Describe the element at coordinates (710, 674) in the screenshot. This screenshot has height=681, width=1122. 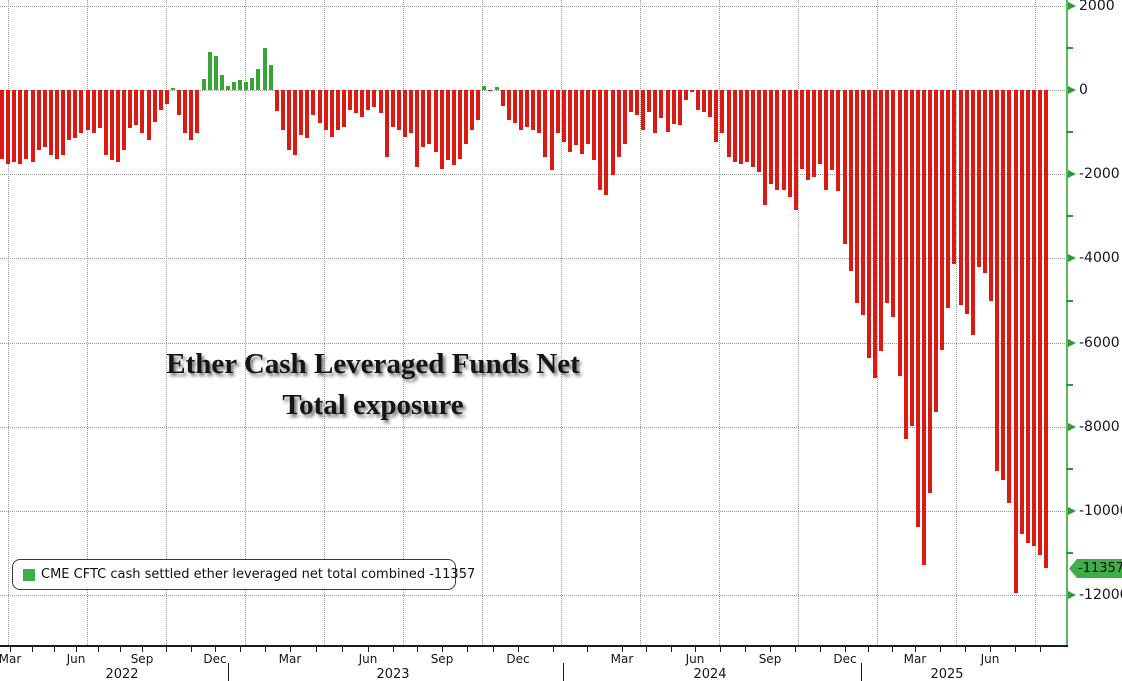
I see `x-axis-year-label: 2024` at that location.